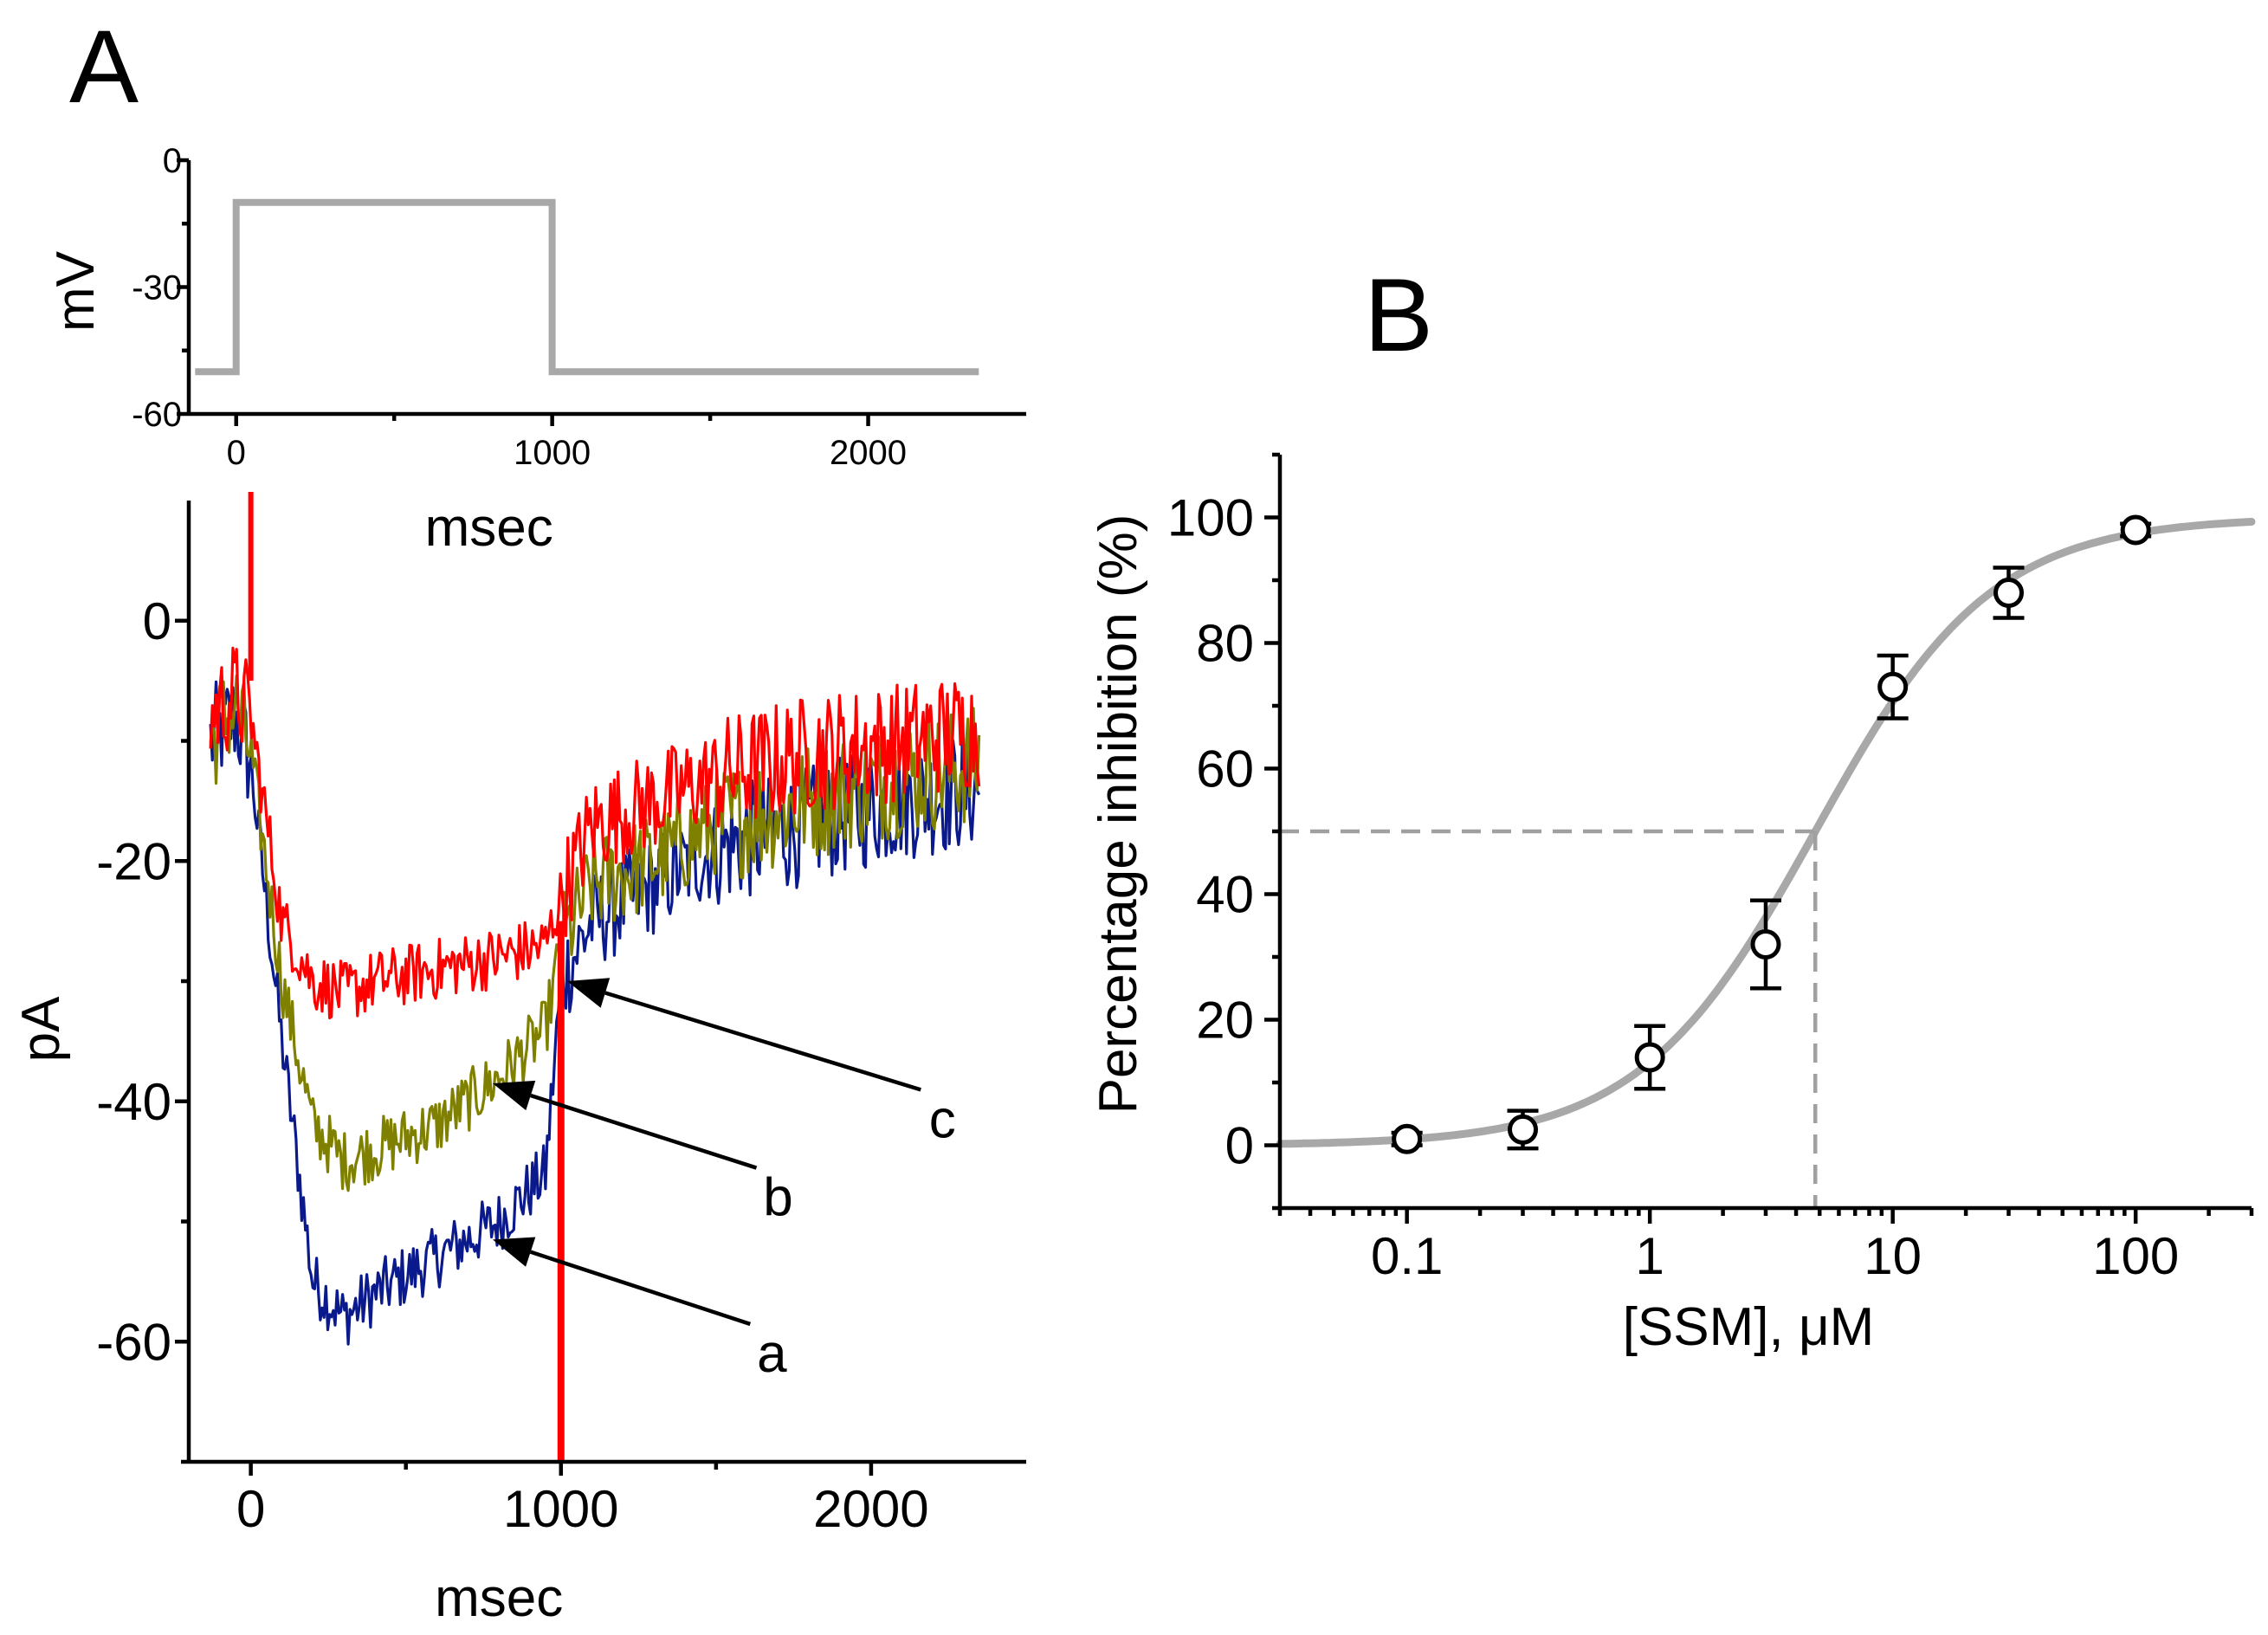 This screenshot has height=1635, width=2268. Describe the element at coordinates (1225, 769) in the screenshot. I see `dose-y-tick-label: 60` at that location.